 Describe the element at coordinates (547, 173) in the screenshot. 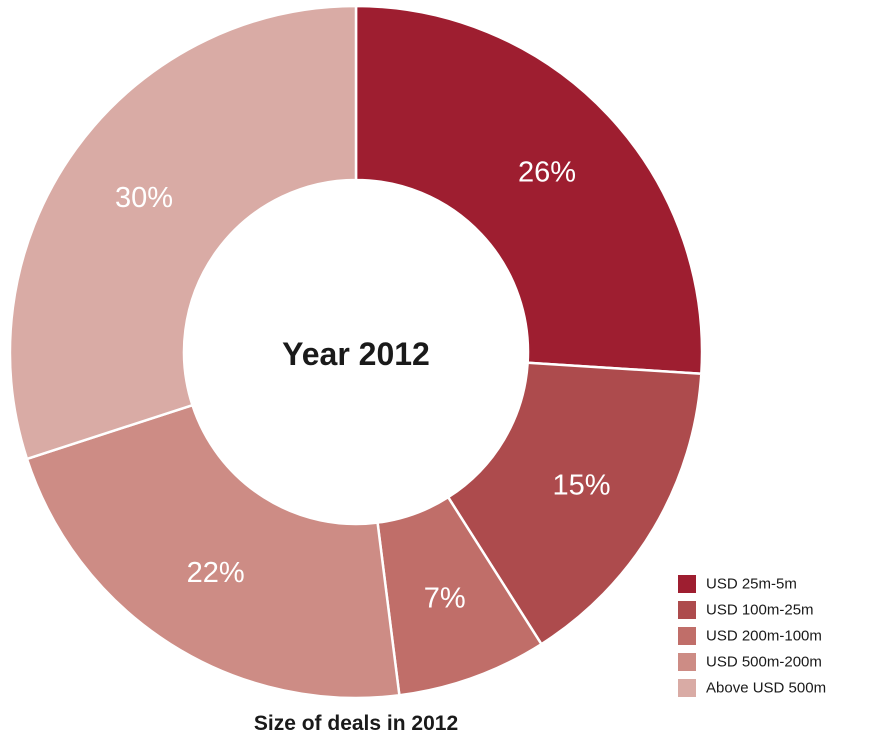

I see `slice-value-label: 26%` at that location.